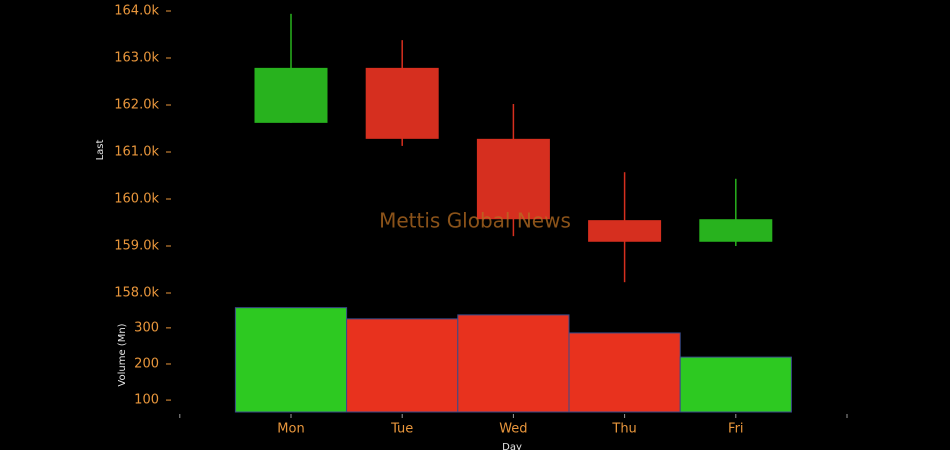 The width and height of the screenshot is (950, 450). I want to click on y-tick-label: 160.0k, so click(136, 199).